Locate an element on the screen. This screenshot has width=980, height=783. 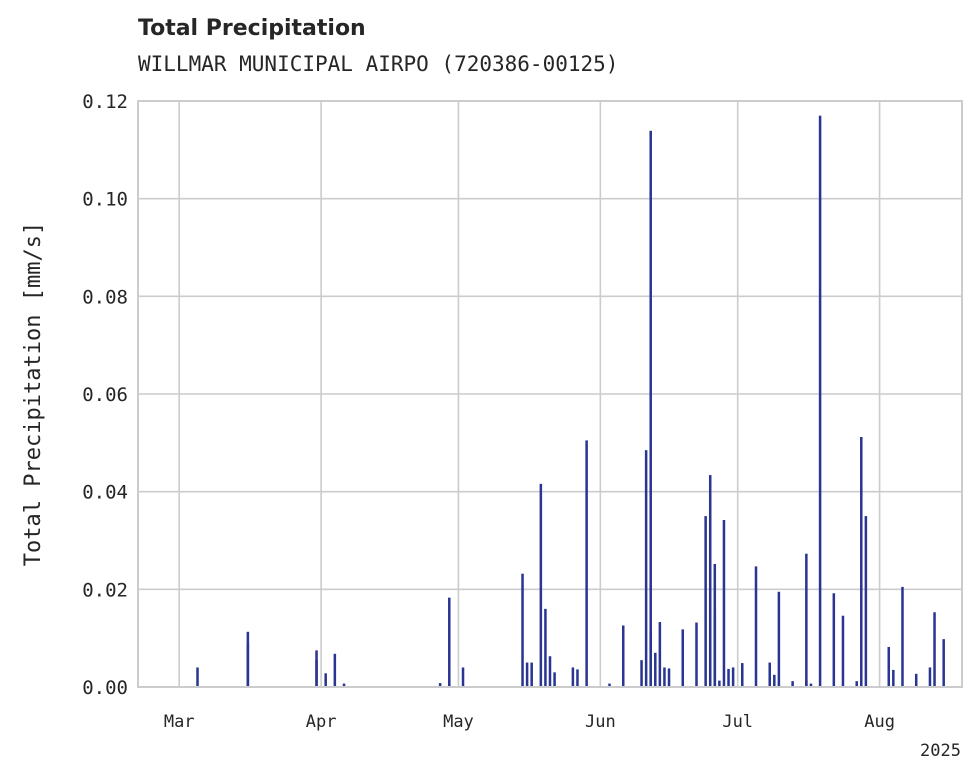
y-tick-labels: 0.00 0.02 0.04 0.06 0.08 0.10 0.12 is located at coordinates (105, 395).